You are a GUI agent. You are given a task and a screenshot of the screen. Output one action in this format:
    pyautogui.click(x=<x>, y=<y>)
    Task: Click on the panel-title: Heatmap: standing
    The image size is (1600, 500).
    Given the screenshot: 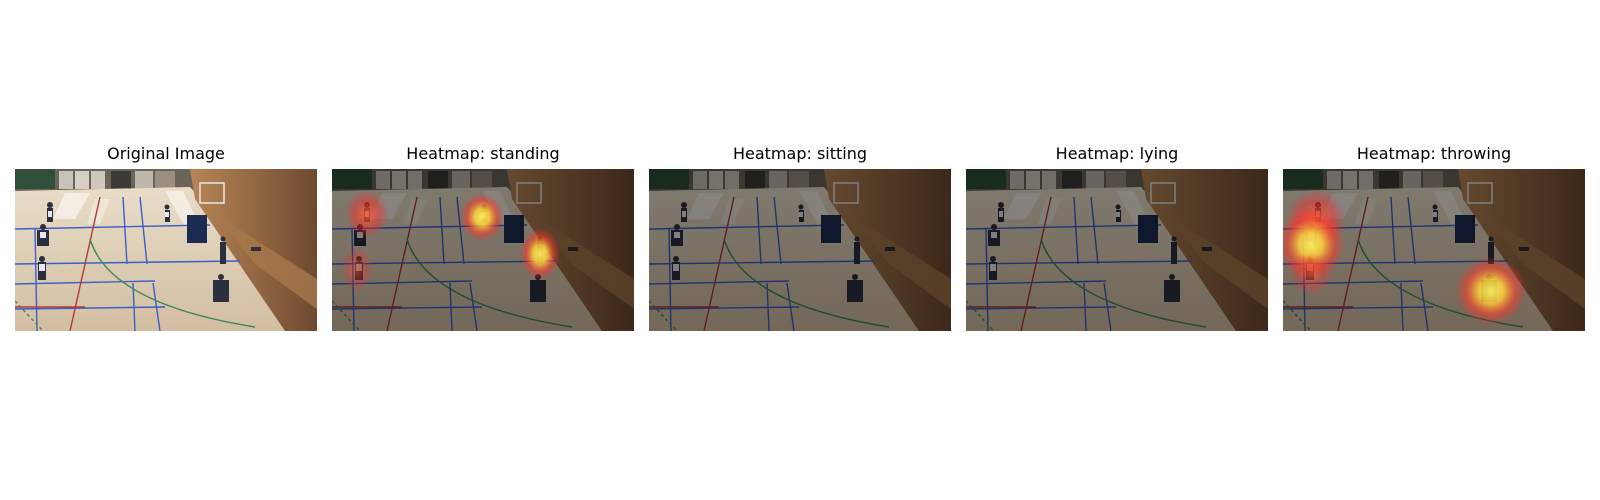 What is the action you would take?
    pyautogui.click(x=483, y=153)
    